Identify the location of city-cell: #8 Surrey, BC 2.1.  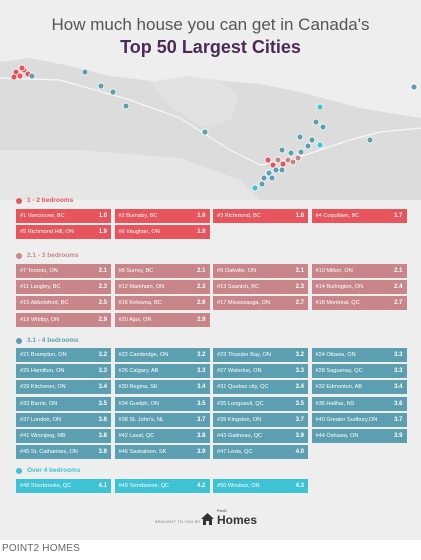
(162, 271).